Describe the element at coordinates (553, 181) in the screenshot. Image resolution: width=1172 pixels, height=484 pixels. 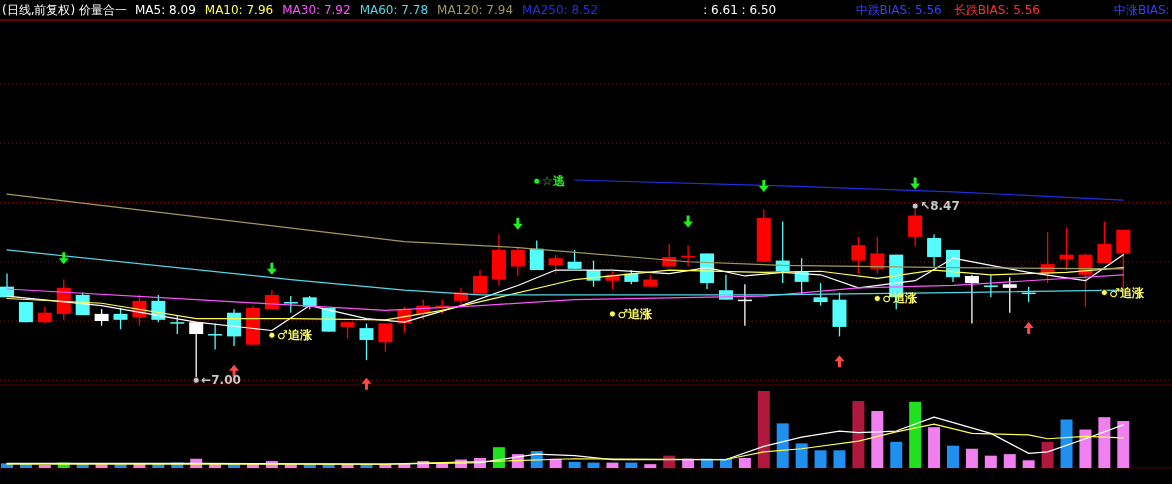
I see `data-label: ☆逃` at that location.